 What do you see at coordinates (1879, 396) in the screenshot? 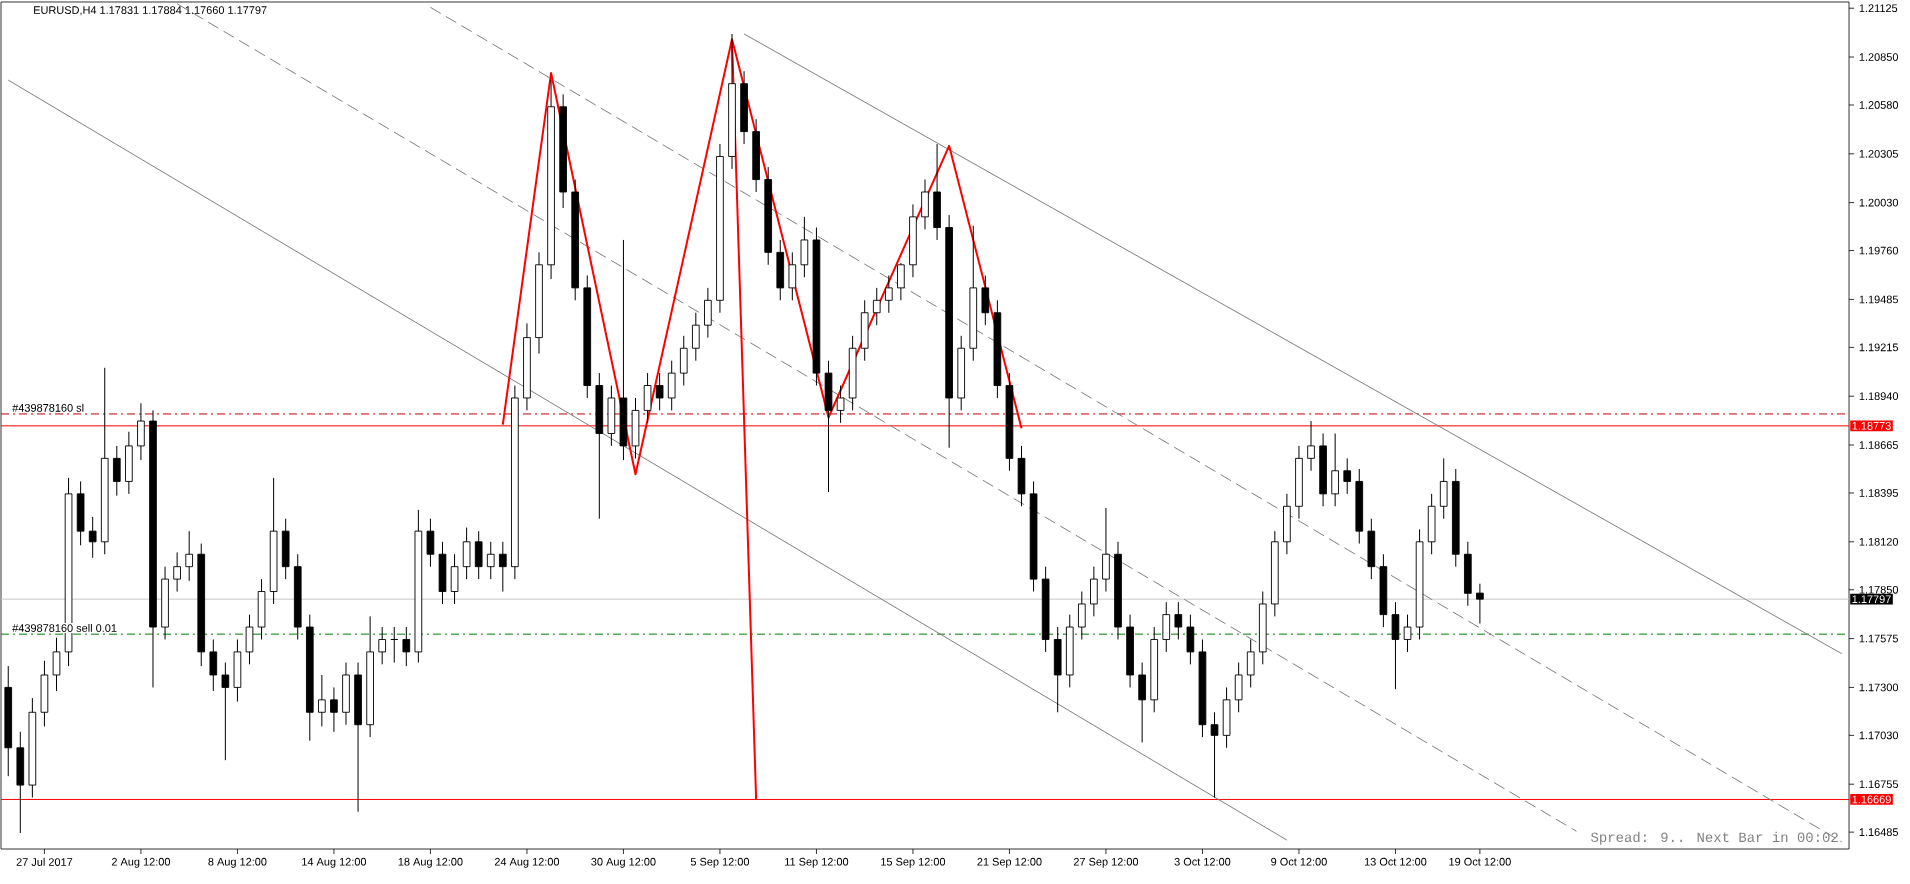
I see `y-tick-label: 1.18940` at bounding box center [1879, 396].